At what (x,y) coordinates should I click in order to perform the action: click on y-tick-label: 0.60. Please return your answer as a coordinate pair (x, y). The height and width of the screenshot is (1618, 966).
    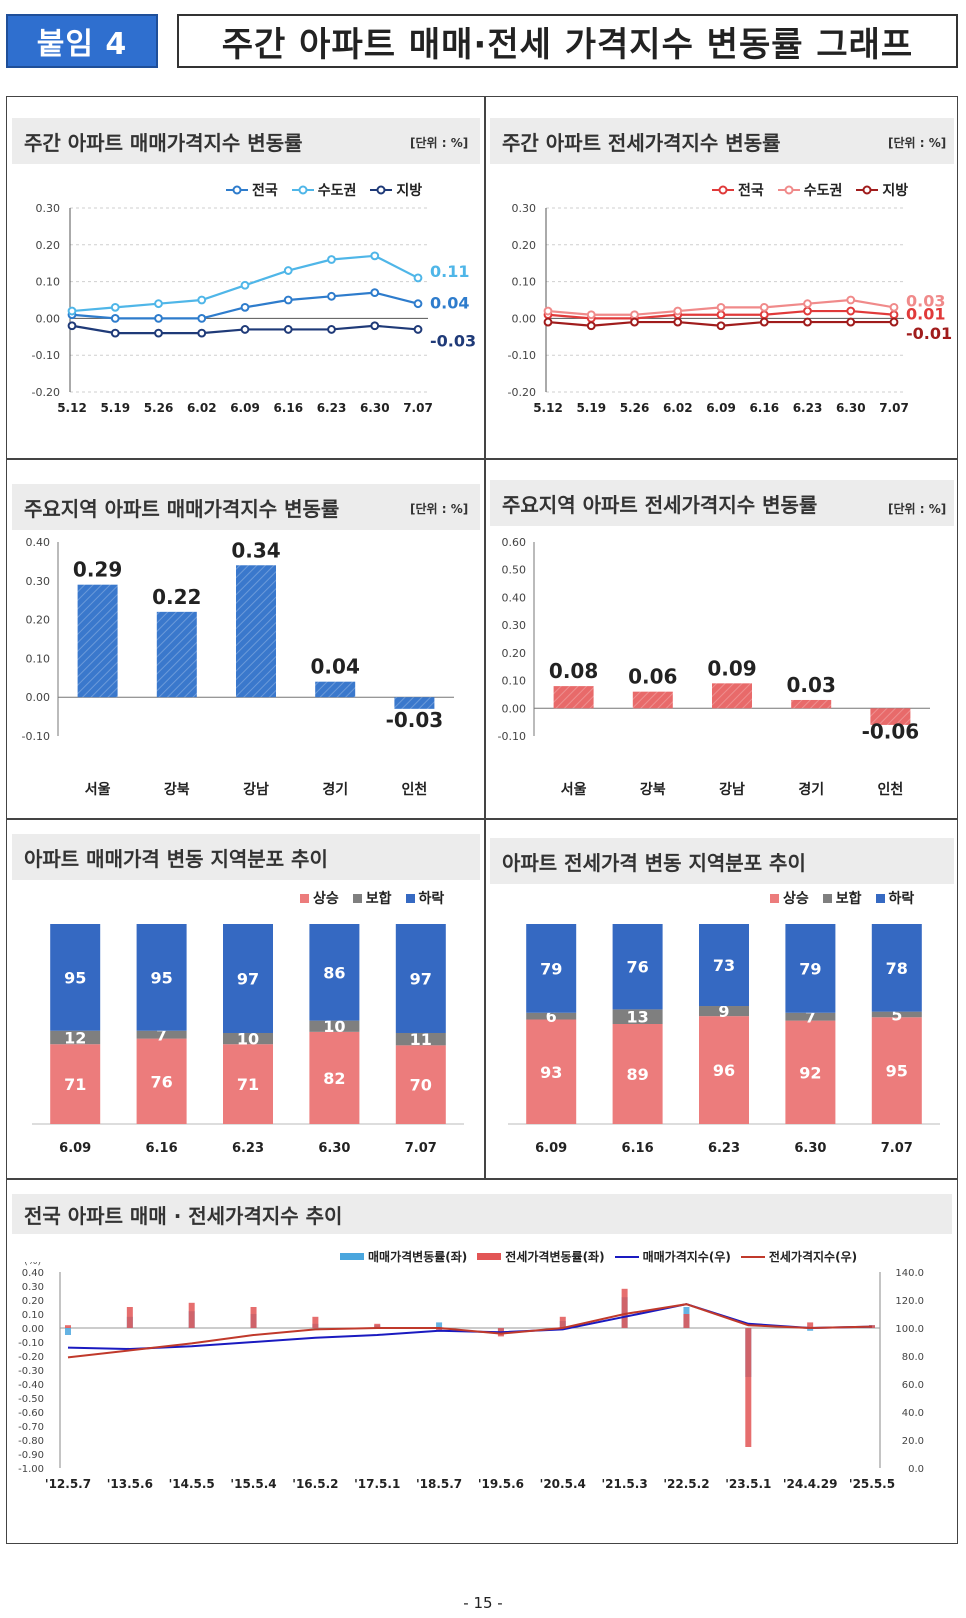
    Looking at the image, I should click on (514, 542).